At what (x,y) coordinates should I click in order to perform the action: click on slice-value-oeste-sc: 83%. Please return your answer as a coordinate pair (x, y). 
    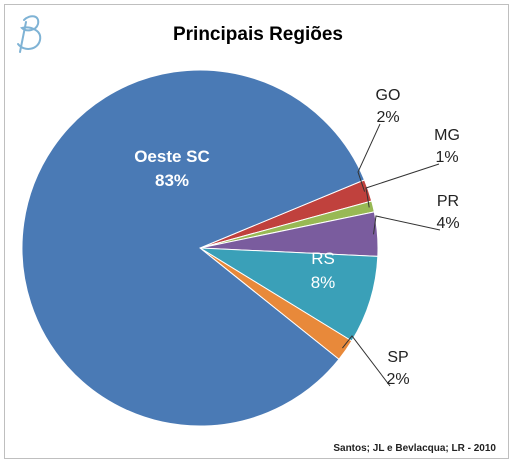
    Looking at the image, I should click on (172, 180).